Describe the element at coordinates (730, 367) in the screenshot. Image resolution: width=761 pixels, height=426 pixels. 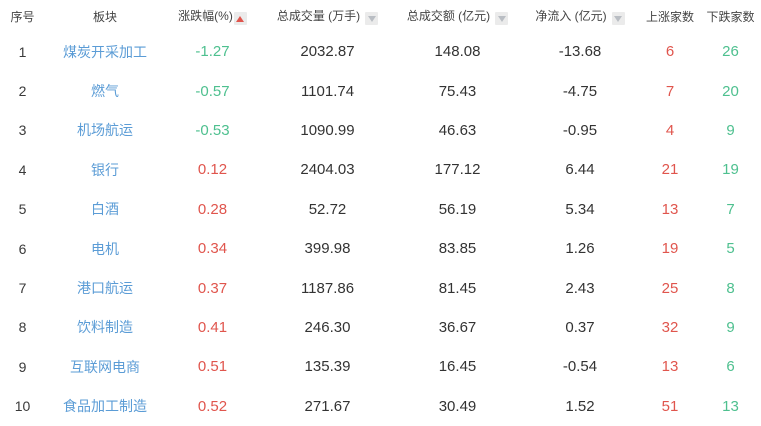
I see `down-count-cell: 6` at that location.